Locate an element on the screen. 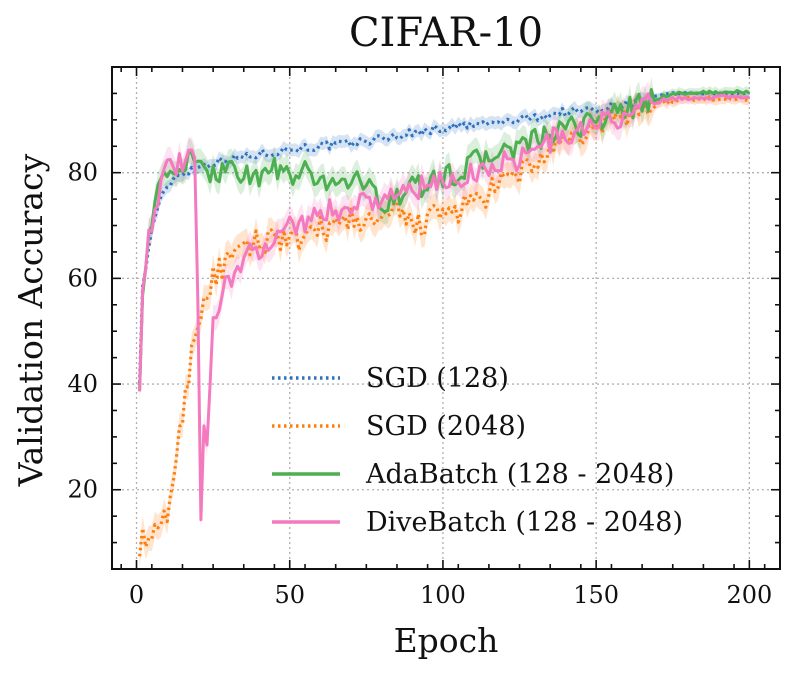  legend-label: DiveBatch (128 - 2048) is located at coordinates (524, 522).